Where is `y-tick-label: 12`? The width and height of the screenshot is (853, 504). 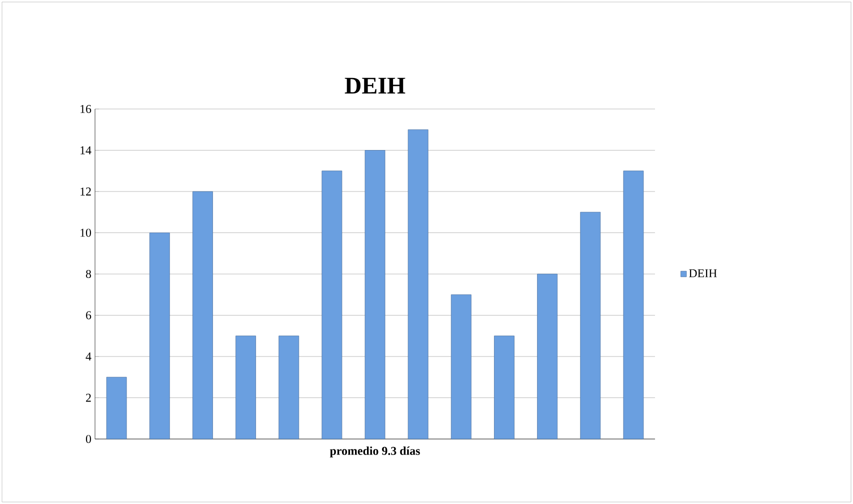 y-tick-label: 12 is located at coordinates (85, 192).